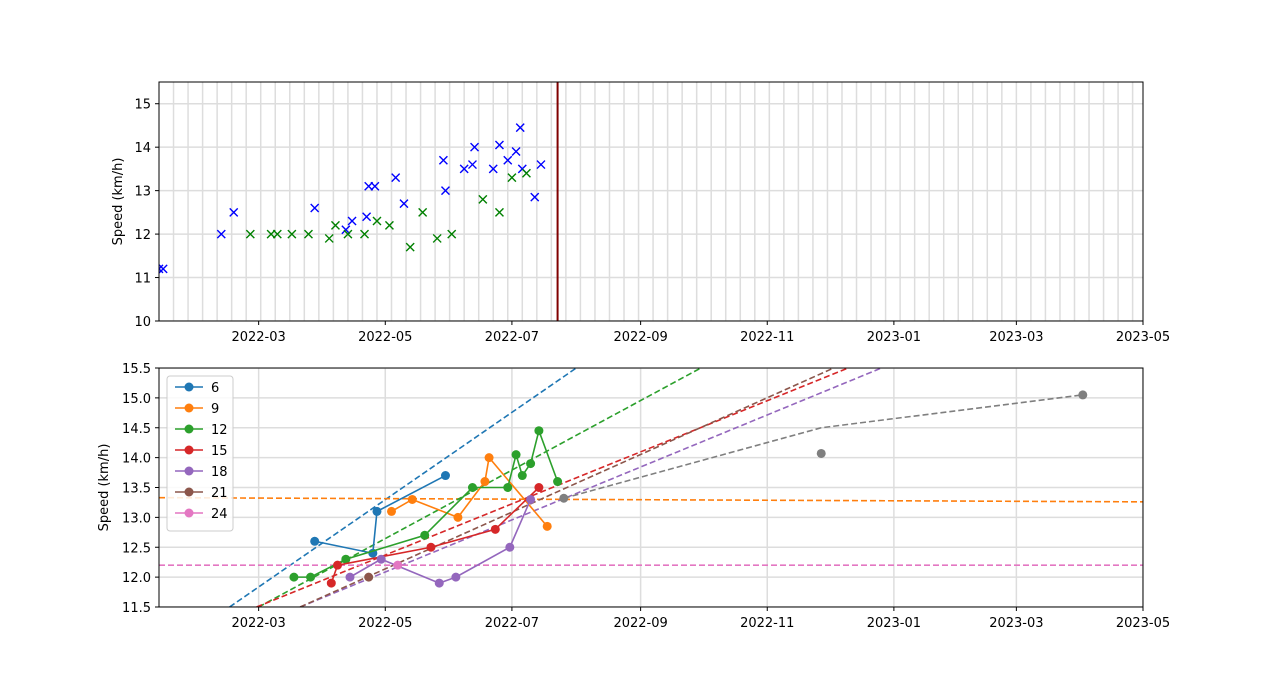 This screenshot has height=682, width=1270. I want to click on y-tick-label: 15.5, so click(136, 369).